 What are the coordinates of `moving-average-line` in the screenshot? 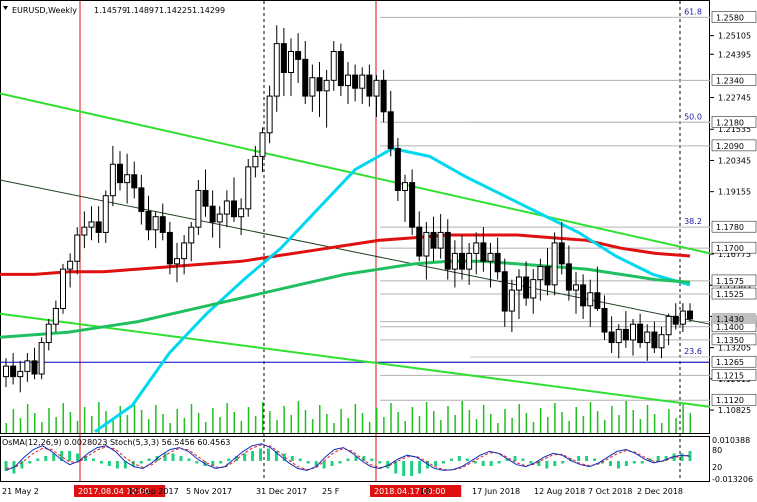 It's located at (345, 254).